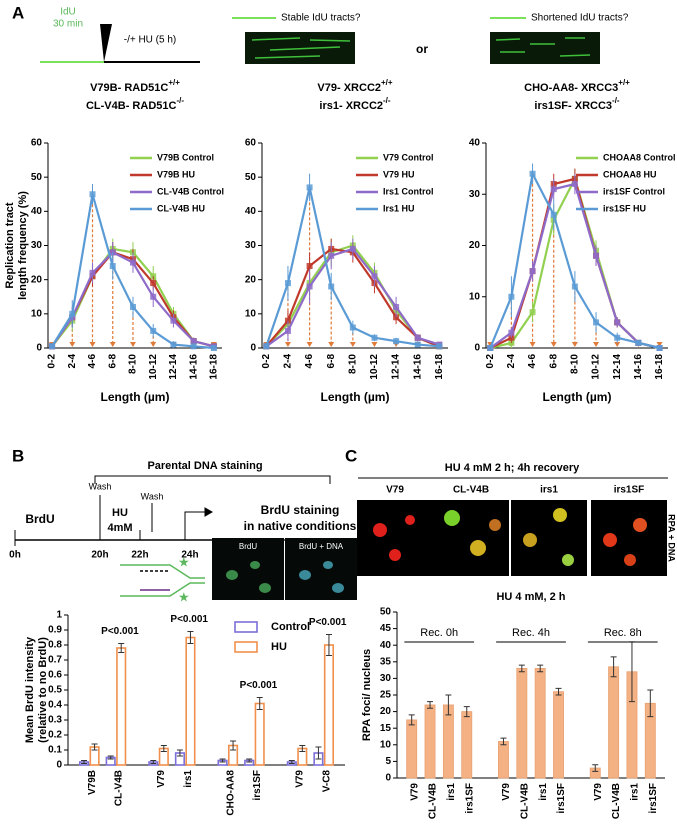  What do you see at coordinates (395, 490) in the screenshot?
I see `image-label: V79` at bounding box center [395, 490].